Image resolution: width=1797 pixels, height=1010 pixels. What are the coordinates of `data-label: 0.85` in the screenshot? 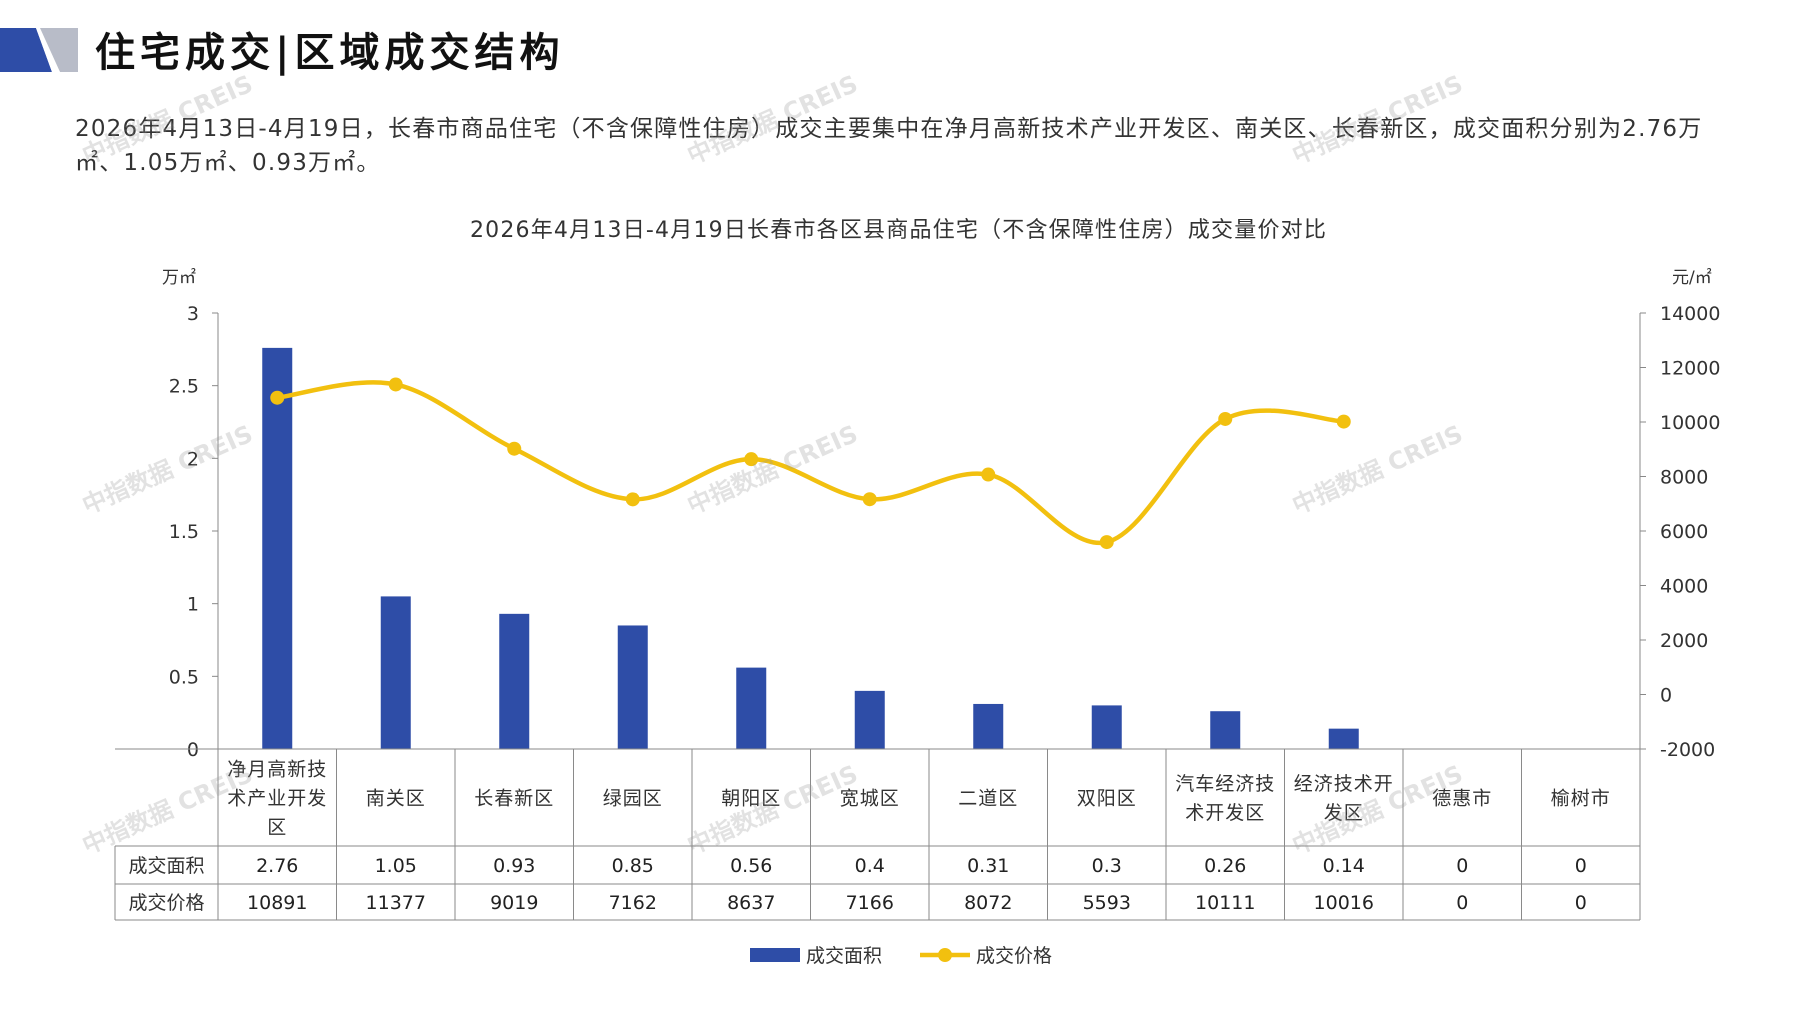 It's located at (633, 866).